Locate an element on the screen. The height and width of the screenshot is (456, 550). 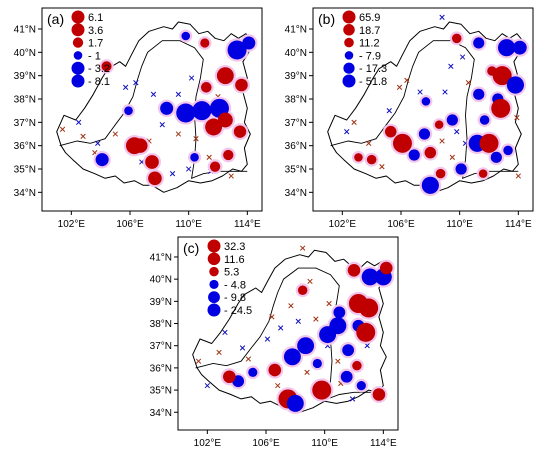
legend-label: 18.7 is located at coordinates (369, 31).